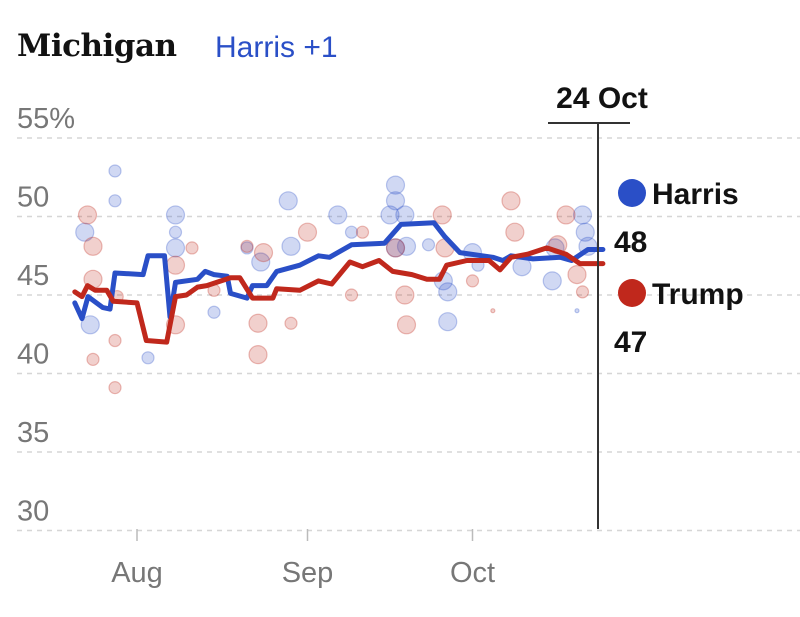 Image resolution: width=800 pixels, height=617 pixels. What do you see at coordinates (602, 98) in the screenshot?
I see `date-marker-label: 24 Oct` at bounding box center [602, 98].